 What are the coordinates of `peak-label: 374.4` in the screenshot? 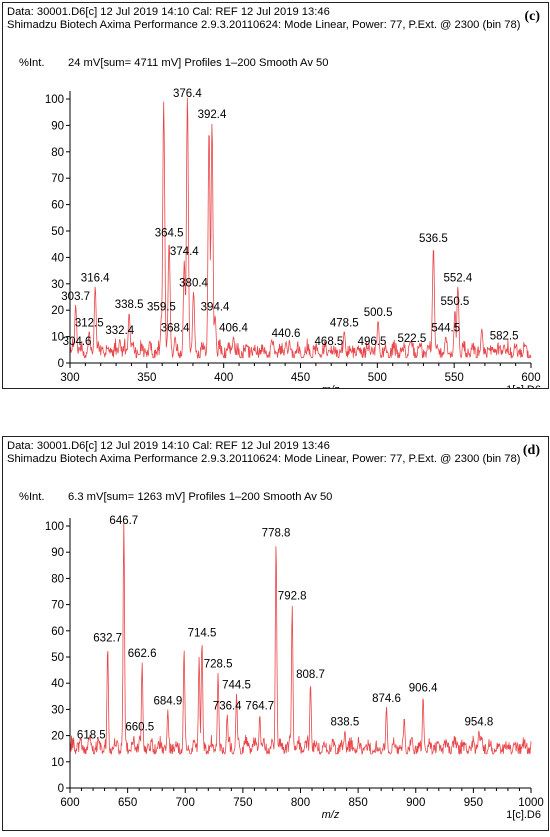 It's located at (184, 252).